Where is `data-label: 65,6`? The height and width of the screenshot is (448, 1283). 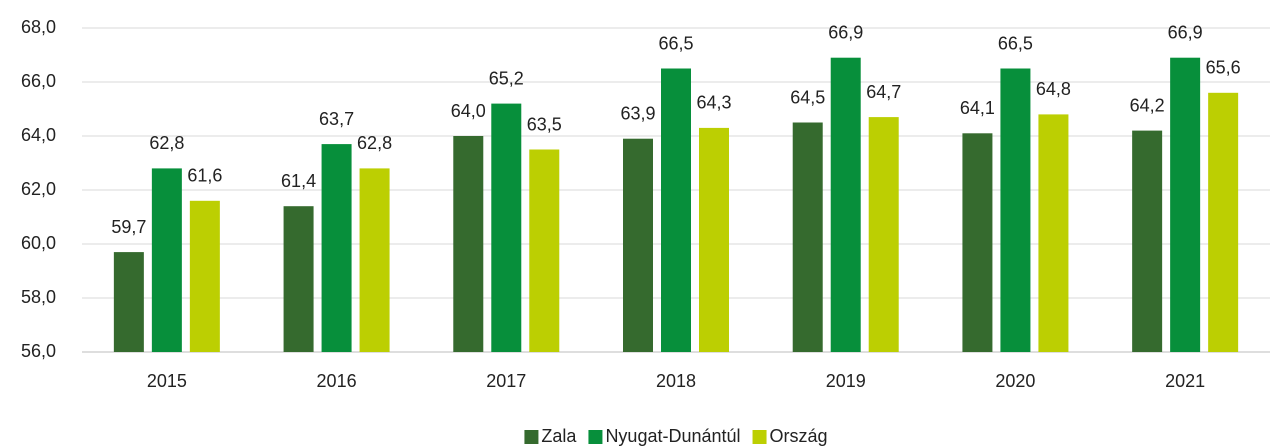
data-label: 65,6 is located at coordinates (1223, 68).